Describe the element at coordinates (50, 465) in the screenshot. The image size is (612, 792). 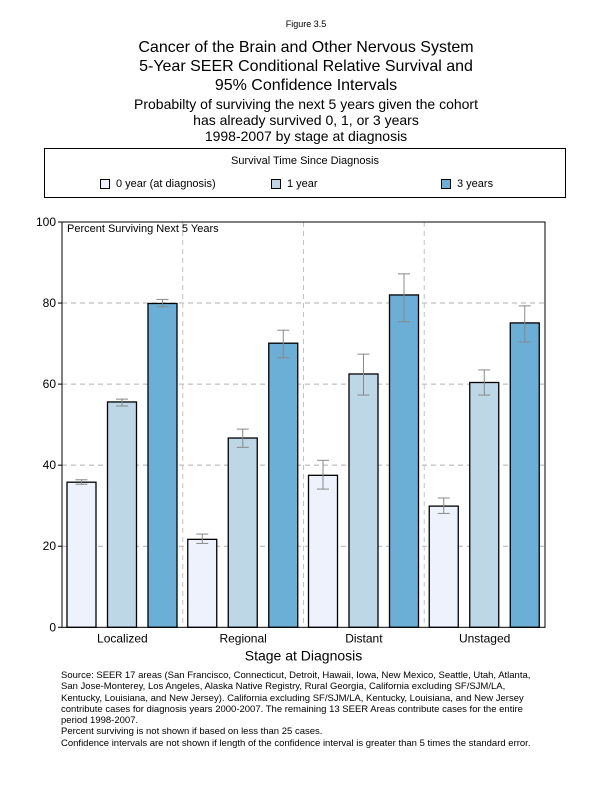
I see `y-tick-label: 40` at that location.